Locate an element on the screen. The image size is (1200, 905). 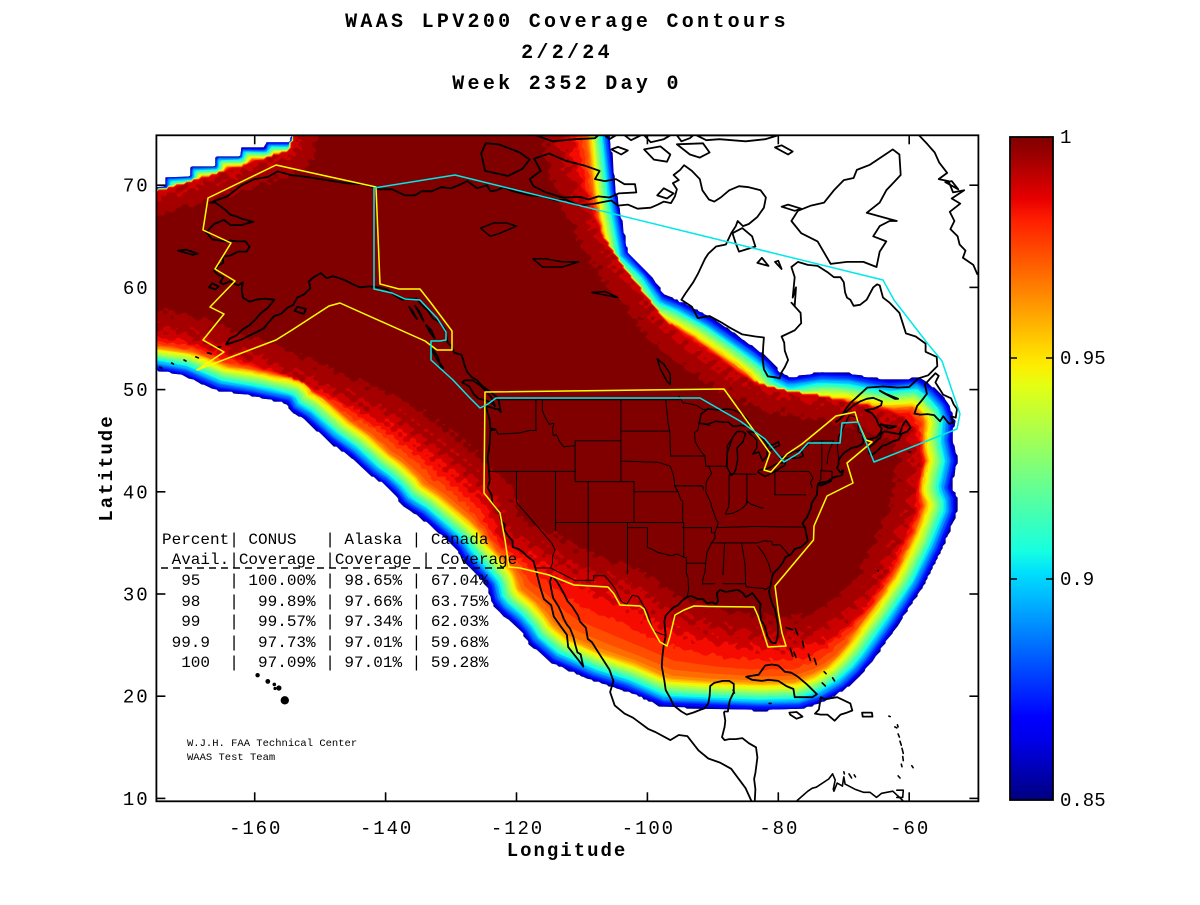
svg-text: WAAS Test Team is located at coordinates (231, 758).